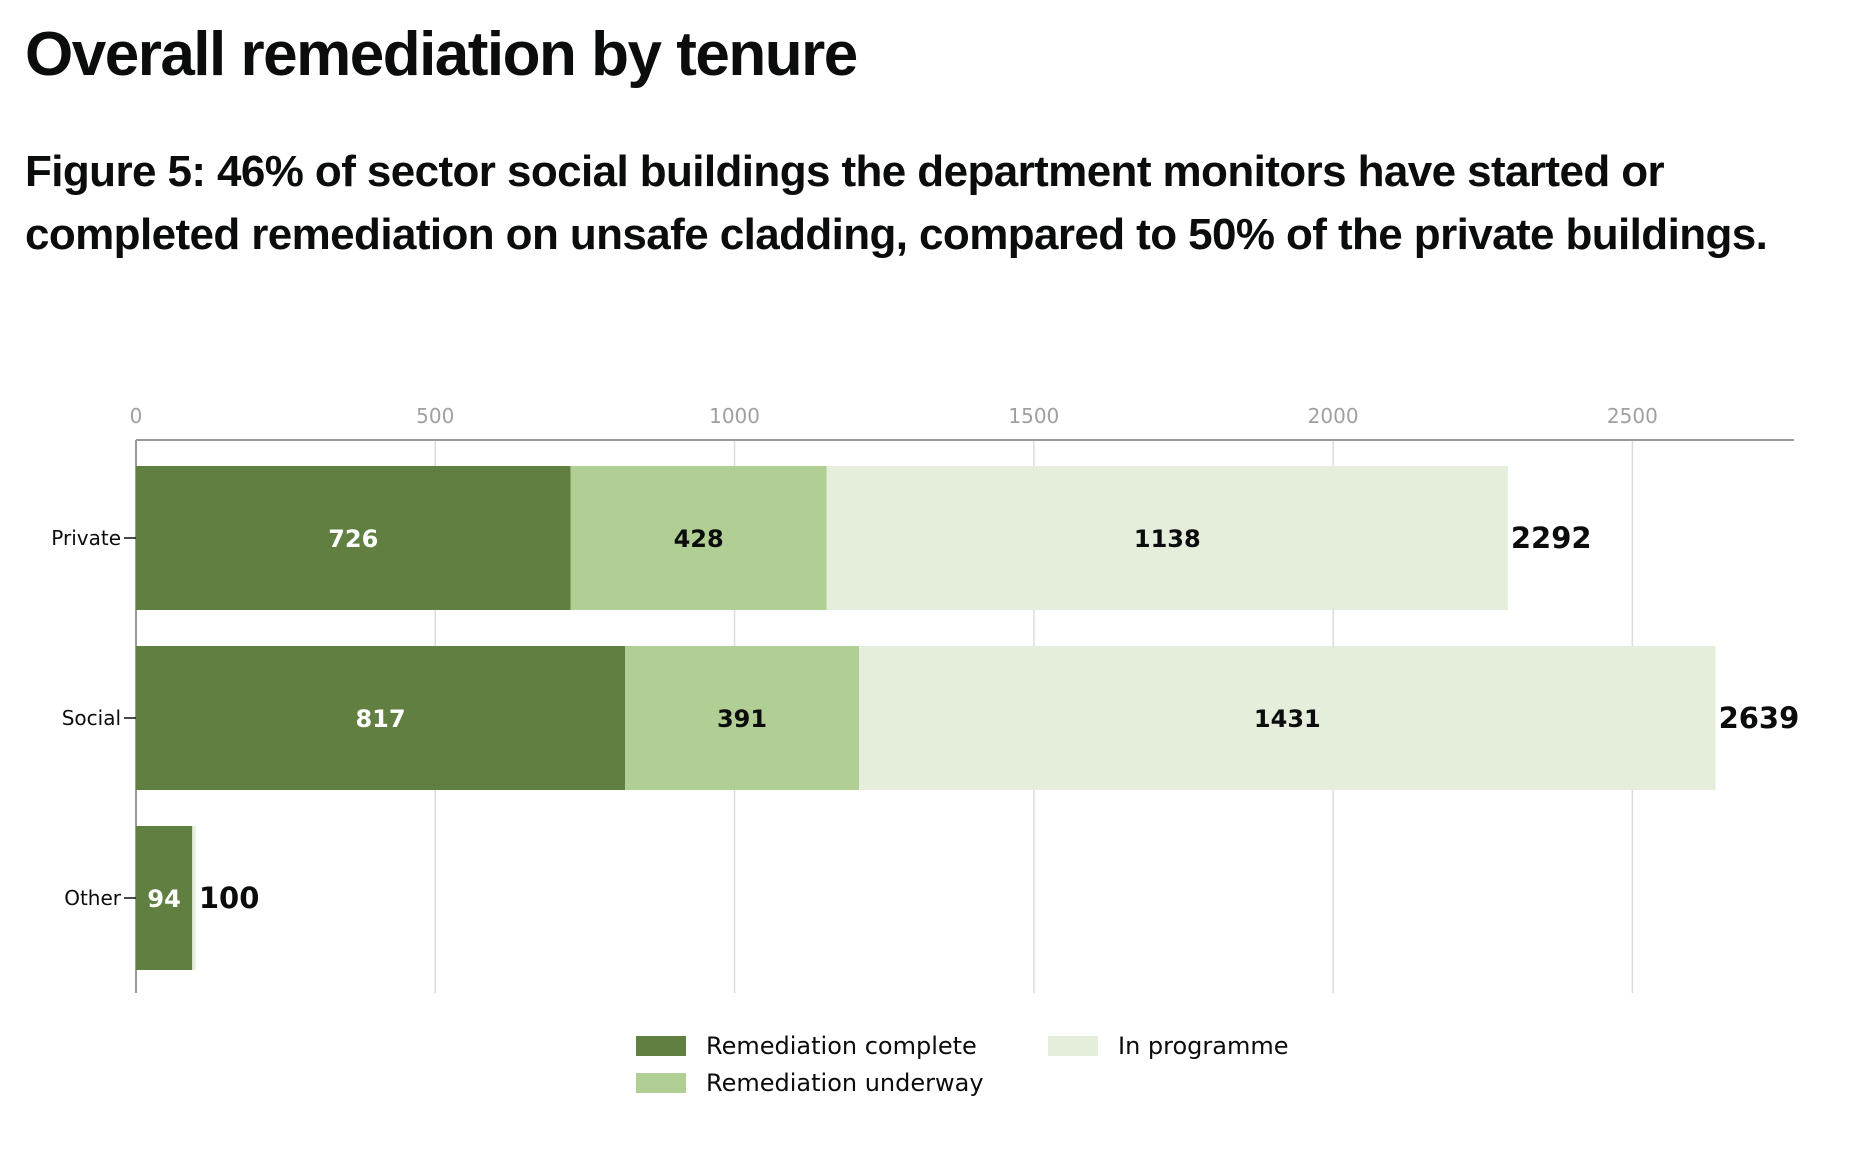  What do you see at coordinates (1551, 538) in the screenshot?
I see `bar-total-label: 2292` at bounding box center [1551, 538].